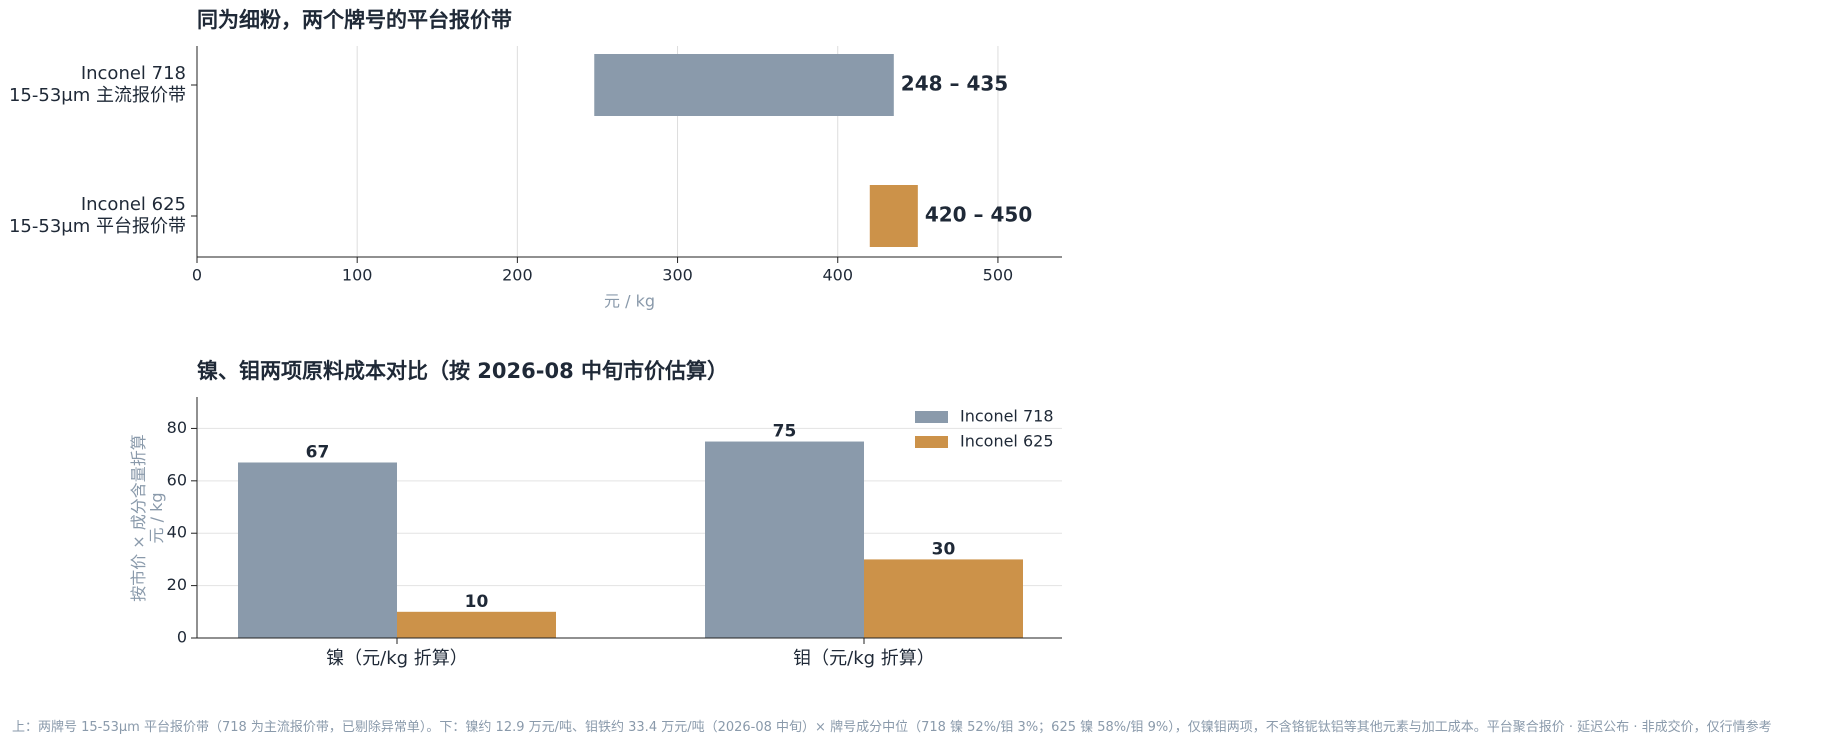 The image size is (1821, 744). I want to click on y-tick-label: 80, so click(177, 427).